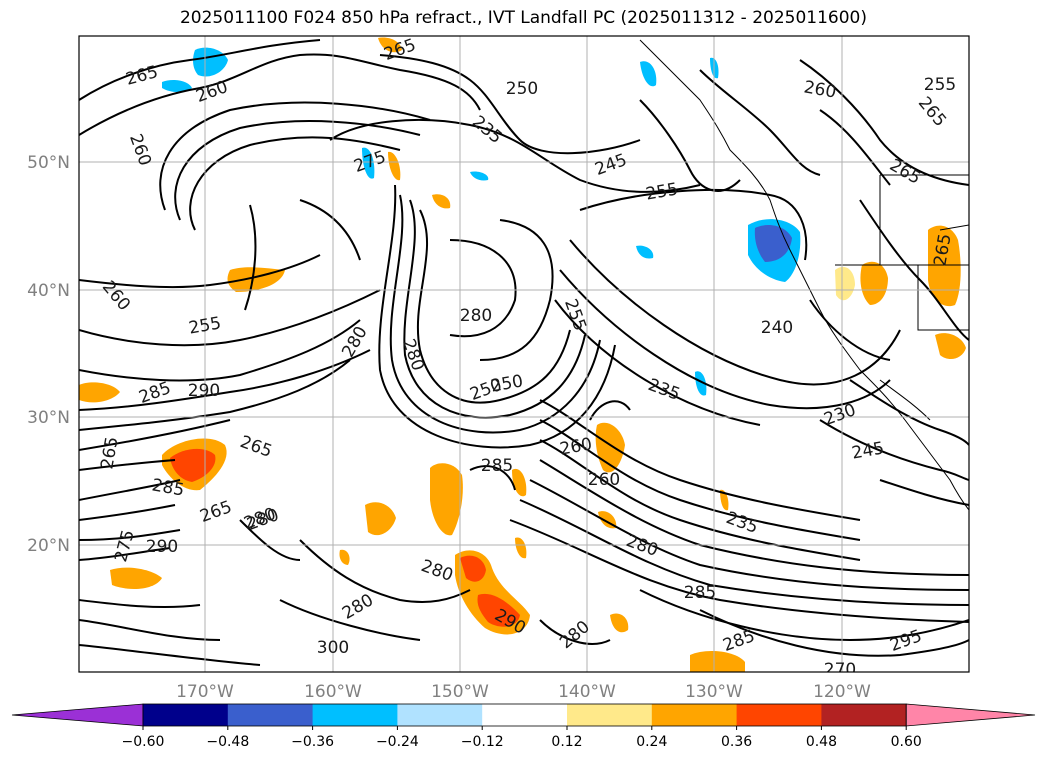  What do you see at coordinates (566, 742) in the screenshot?
I see `colorbar-tick-label: 0.12` at bounding box center [566, 742].